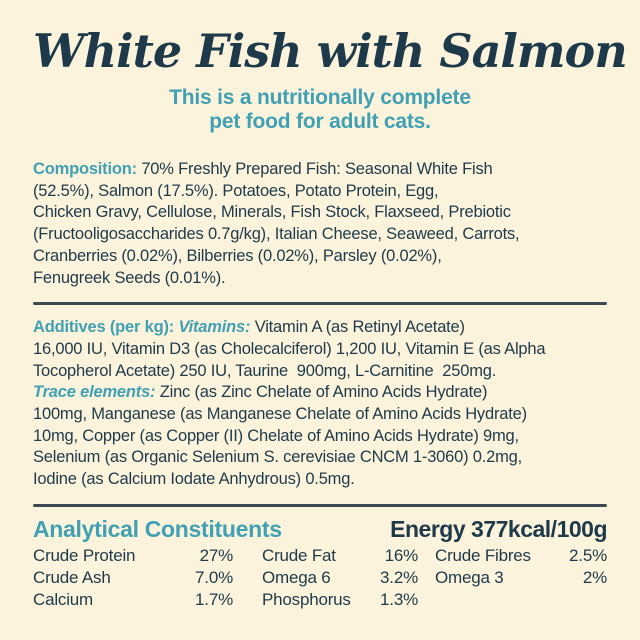 This screenshot has width=640, height=640. What do you see at coordinates (588, 555) in the screenshot?
I see `constituent-value: 2.5%` at bounding box center [588, 555].